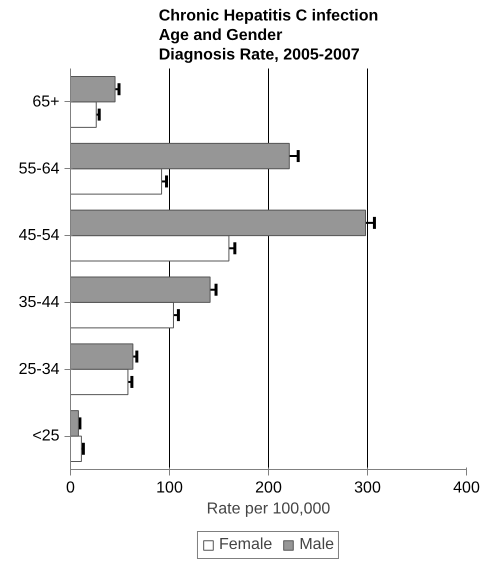 This screenshot has height=573, width=484. Describe the element at coordinates (268, 488) in the screenshot. I see `x-tick-label: 200` at that location.